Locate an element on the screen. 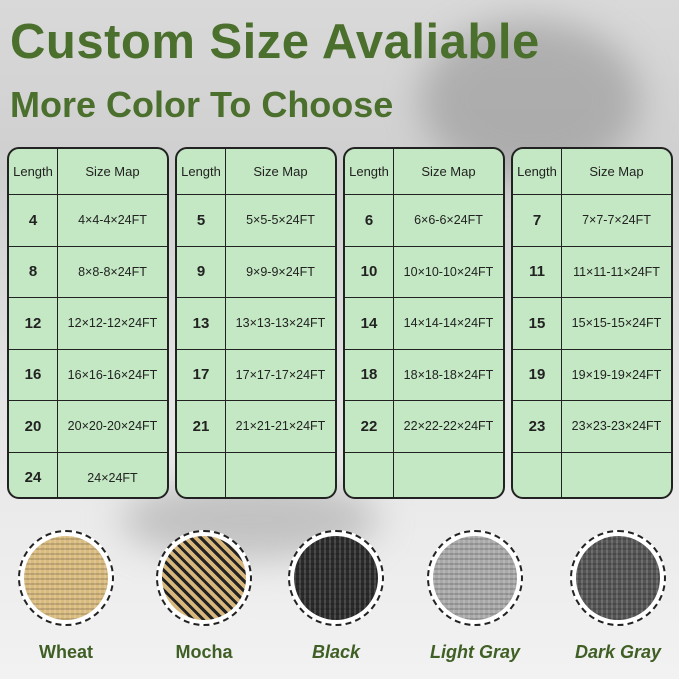 The image size is (679, 679). size-cell: 18×18-18×24FT is located at coordinates (448, 374).